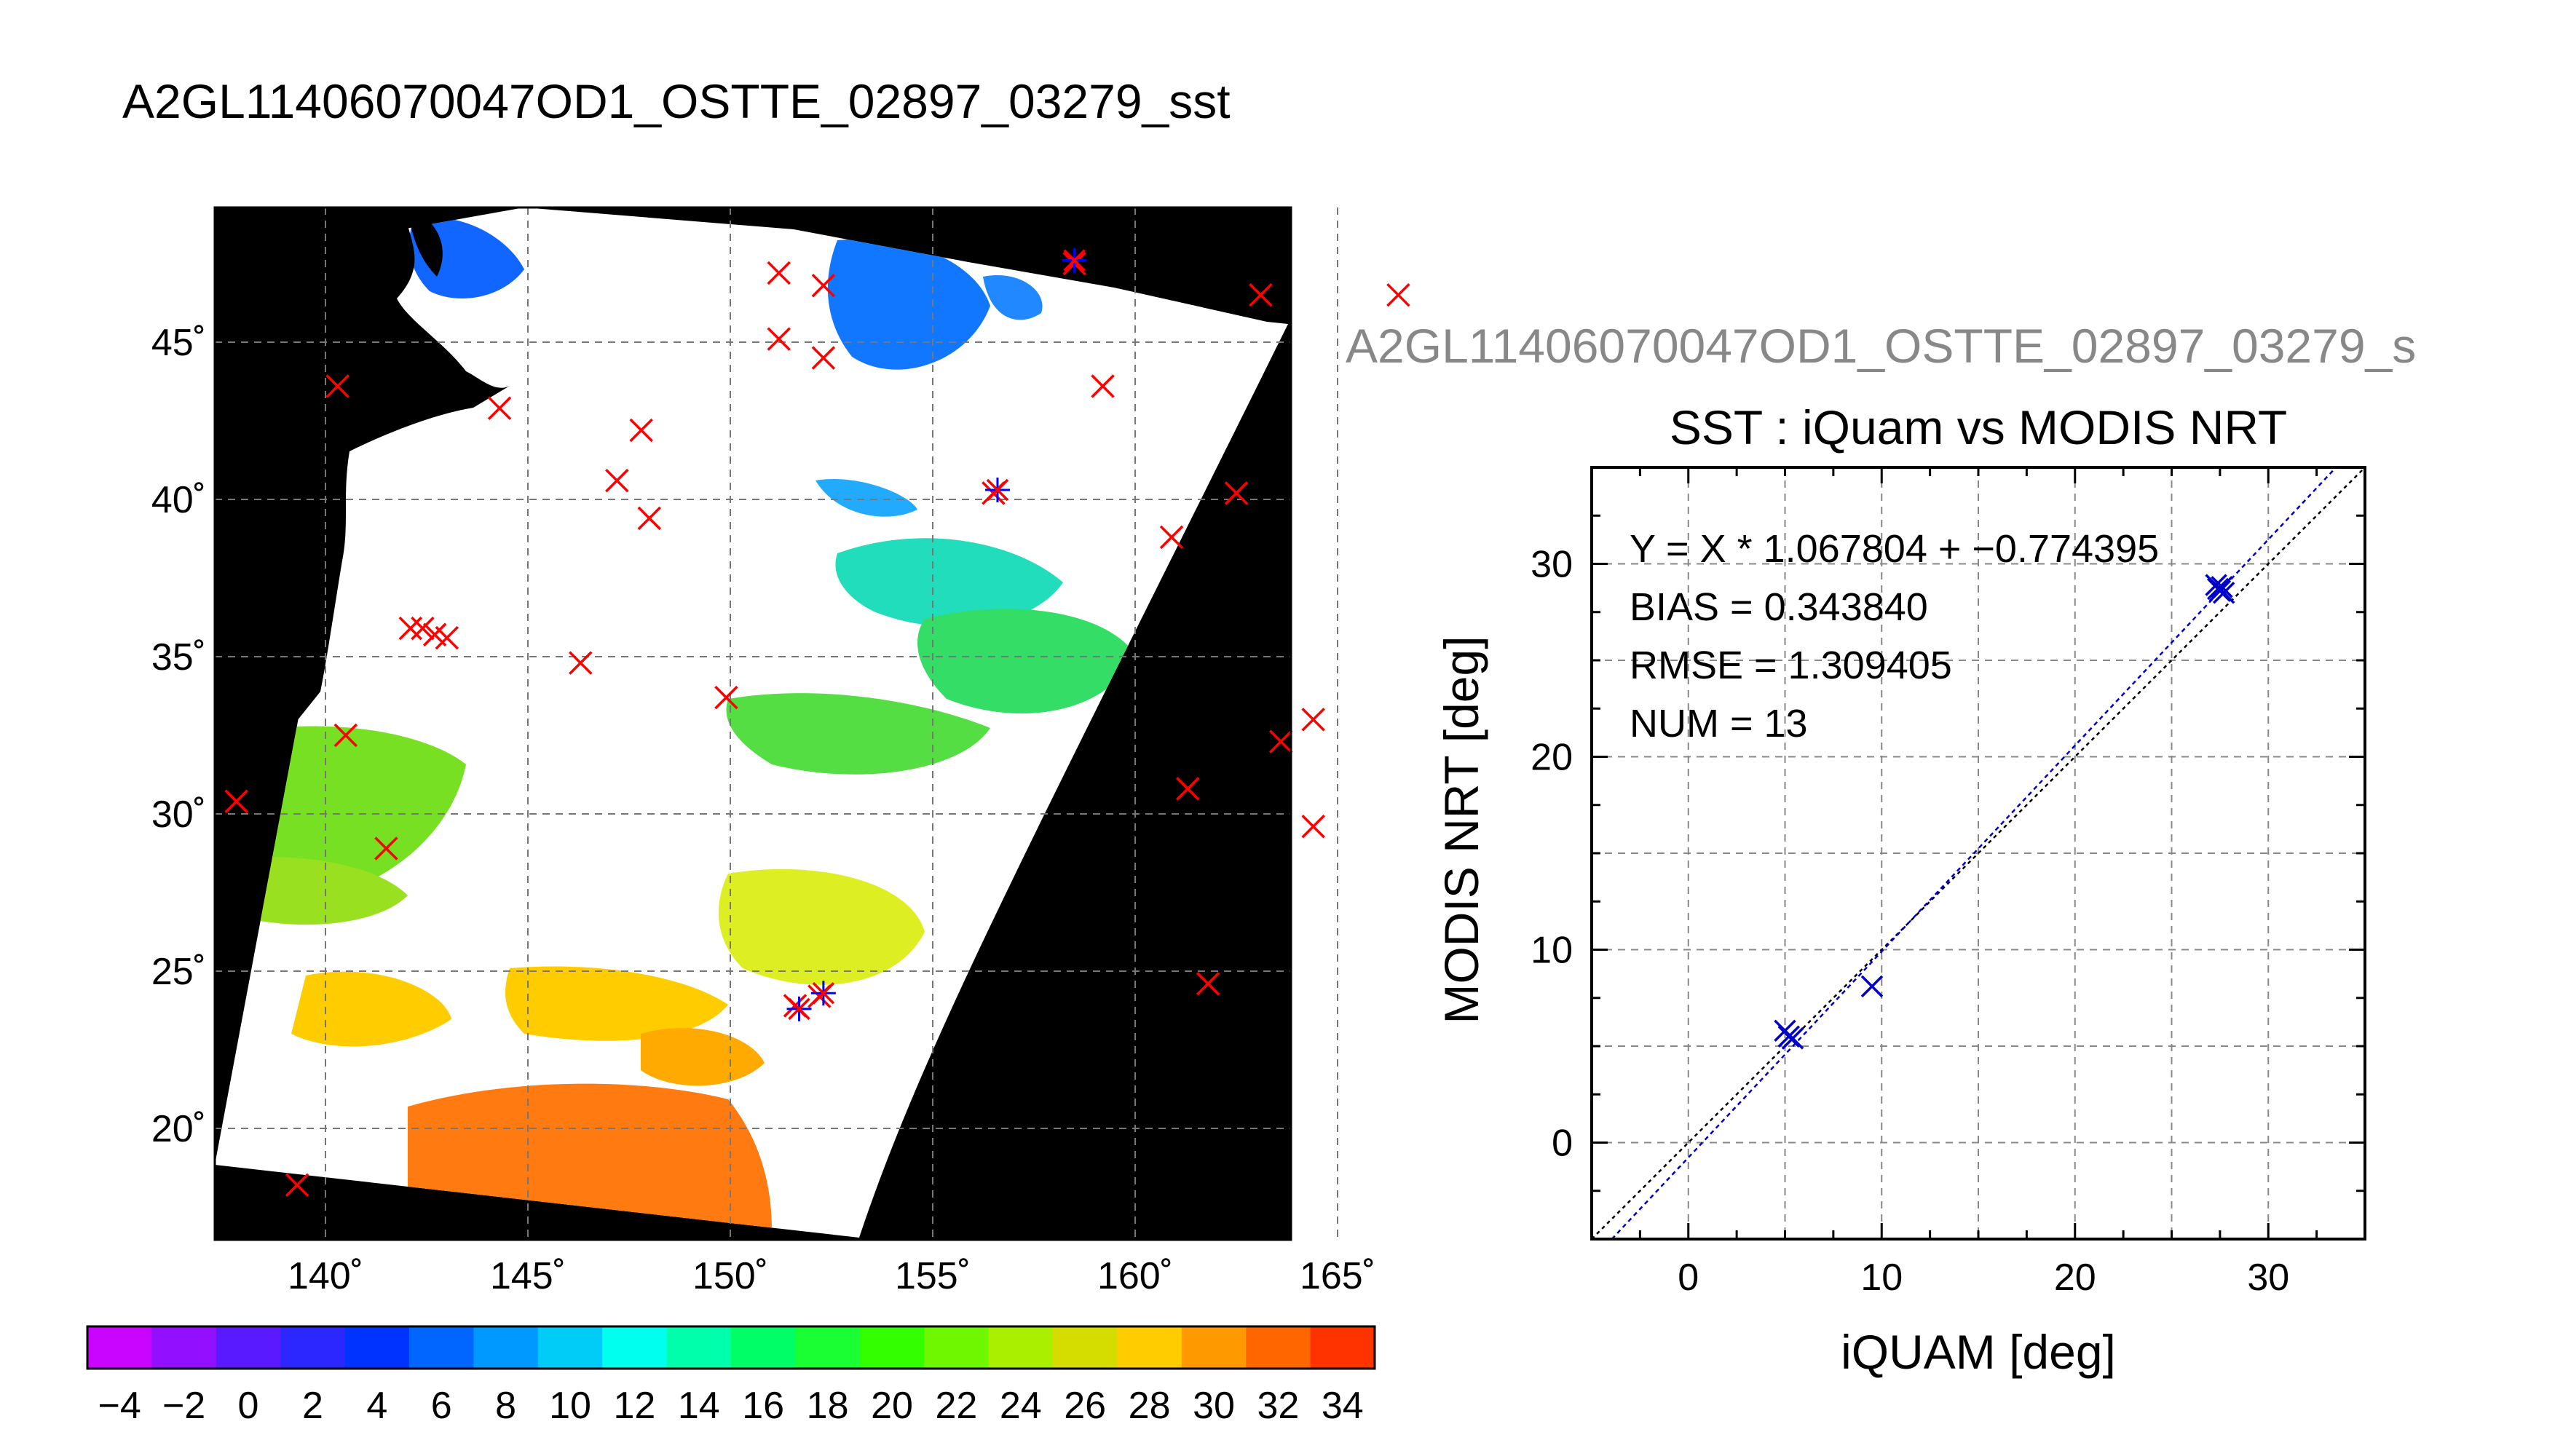  I want to click on colorbar-tick-label: 26, so click(1085, 1406).